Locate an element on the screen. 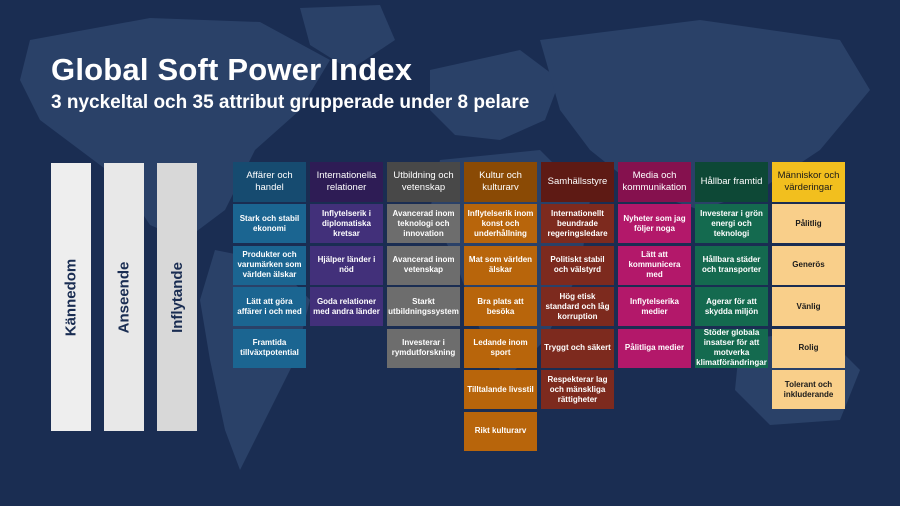  metric-anseende: Anseende is located at coordinates (124, 297).